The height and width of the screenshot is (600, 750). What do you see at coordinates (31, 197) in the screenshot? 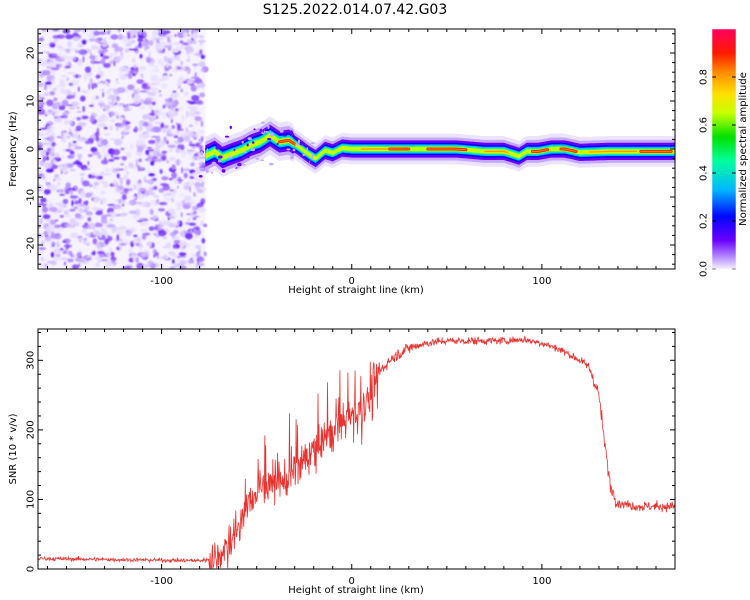
I see `spec-y-tick-label: -10` at bounding box center [31, 197].